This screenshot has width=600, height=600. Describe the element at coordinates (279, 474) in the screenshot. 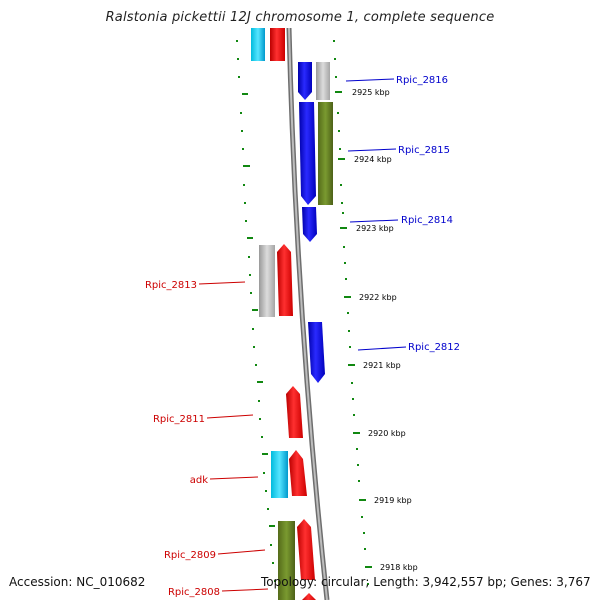

I see `cyan-feature-adk` at that location.